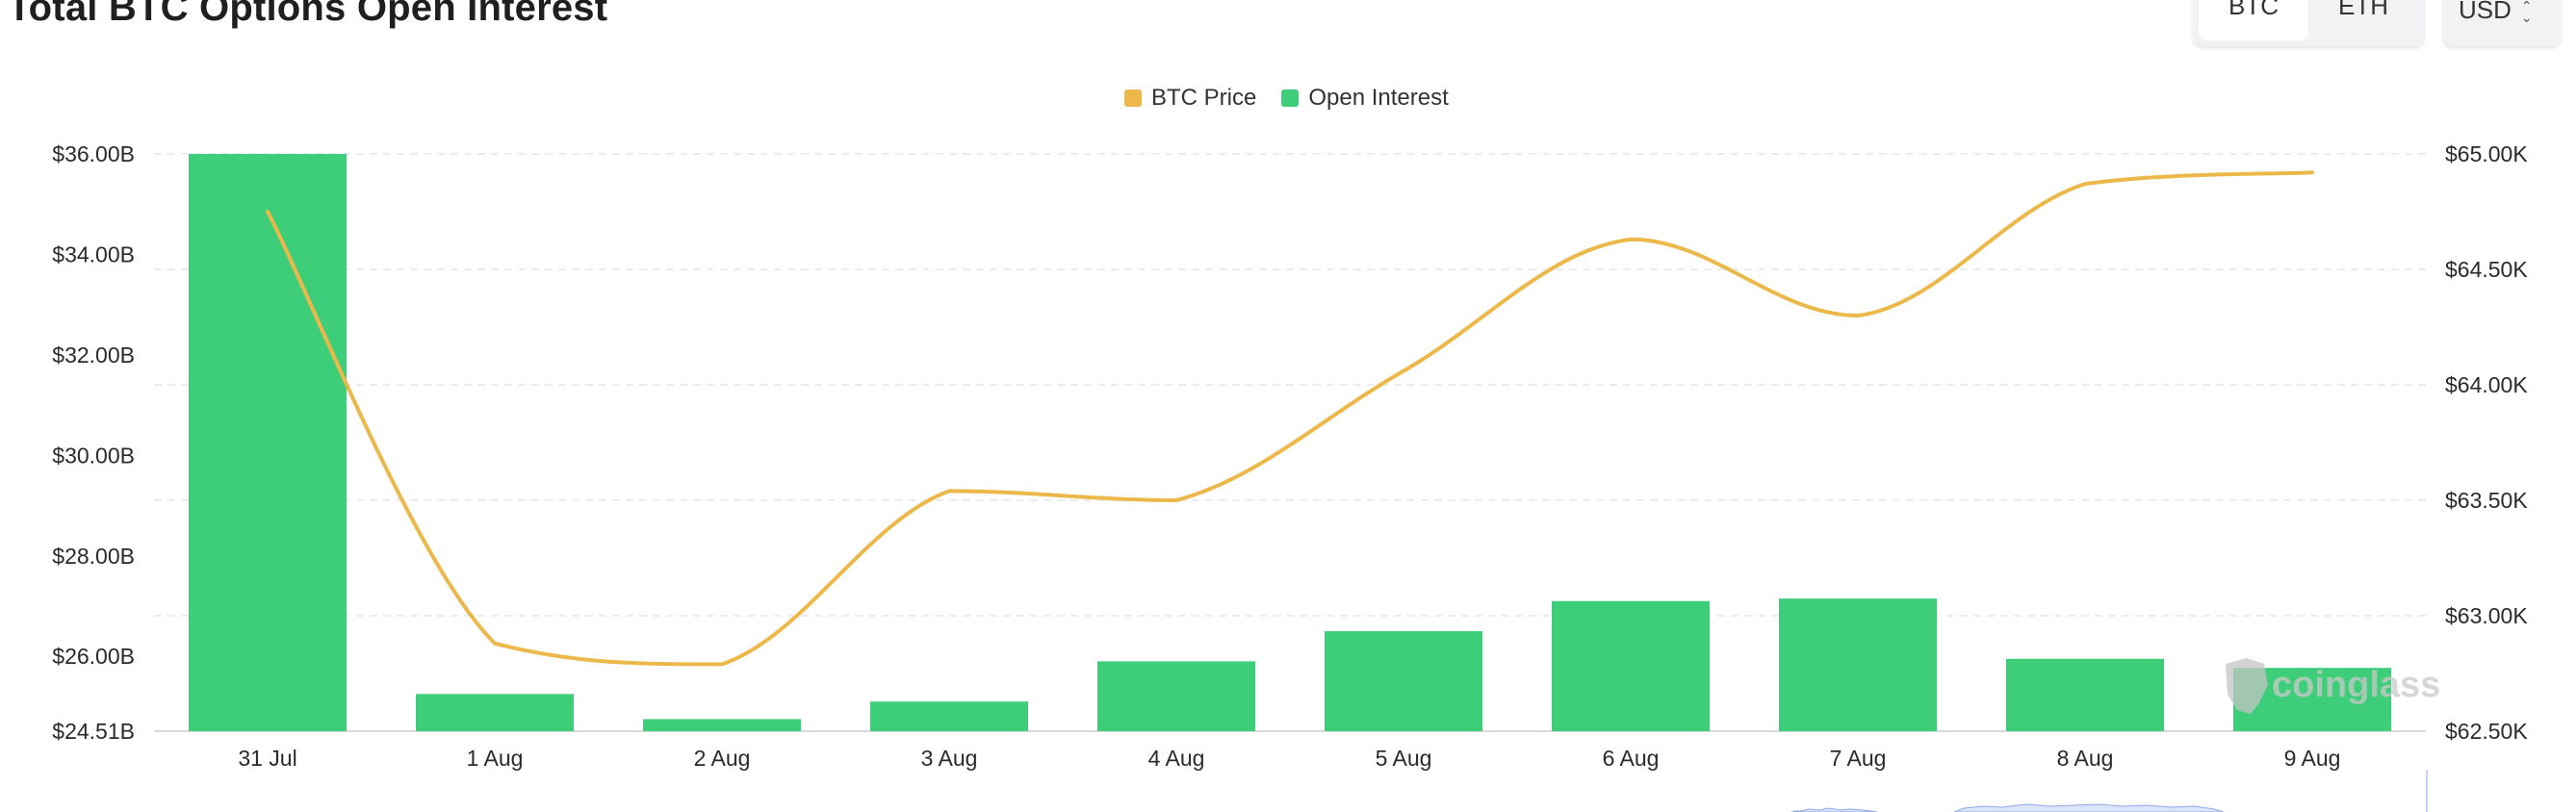  What do you see at coordinates (1204, 98) in the screenshot?
I see `legend-label-btc-price: BTC Price` at bounding box center [1204, 98].